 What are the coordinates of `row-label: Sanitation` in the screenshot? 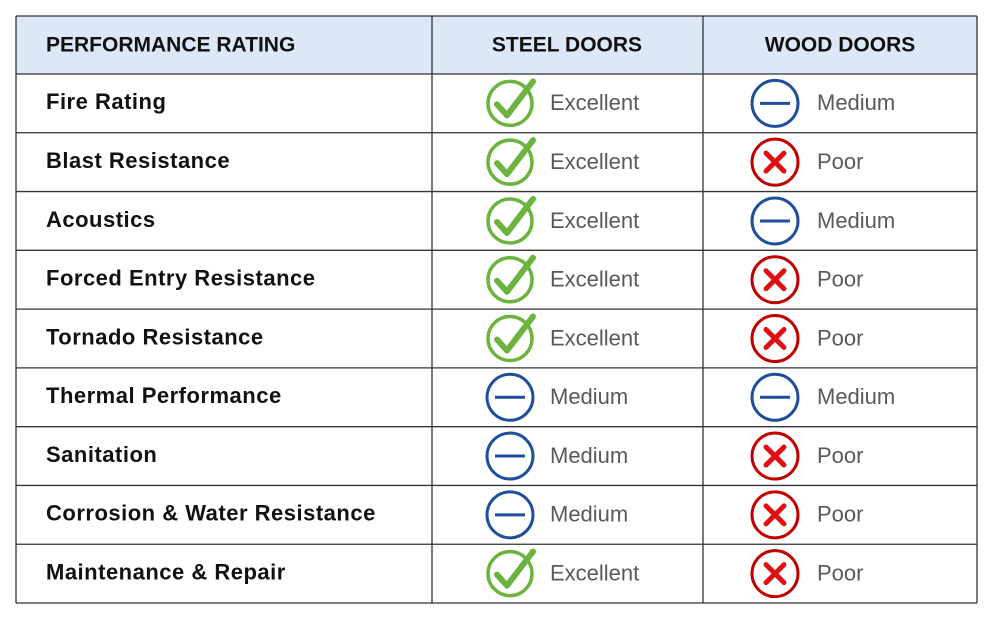 It's located at (101, 454).